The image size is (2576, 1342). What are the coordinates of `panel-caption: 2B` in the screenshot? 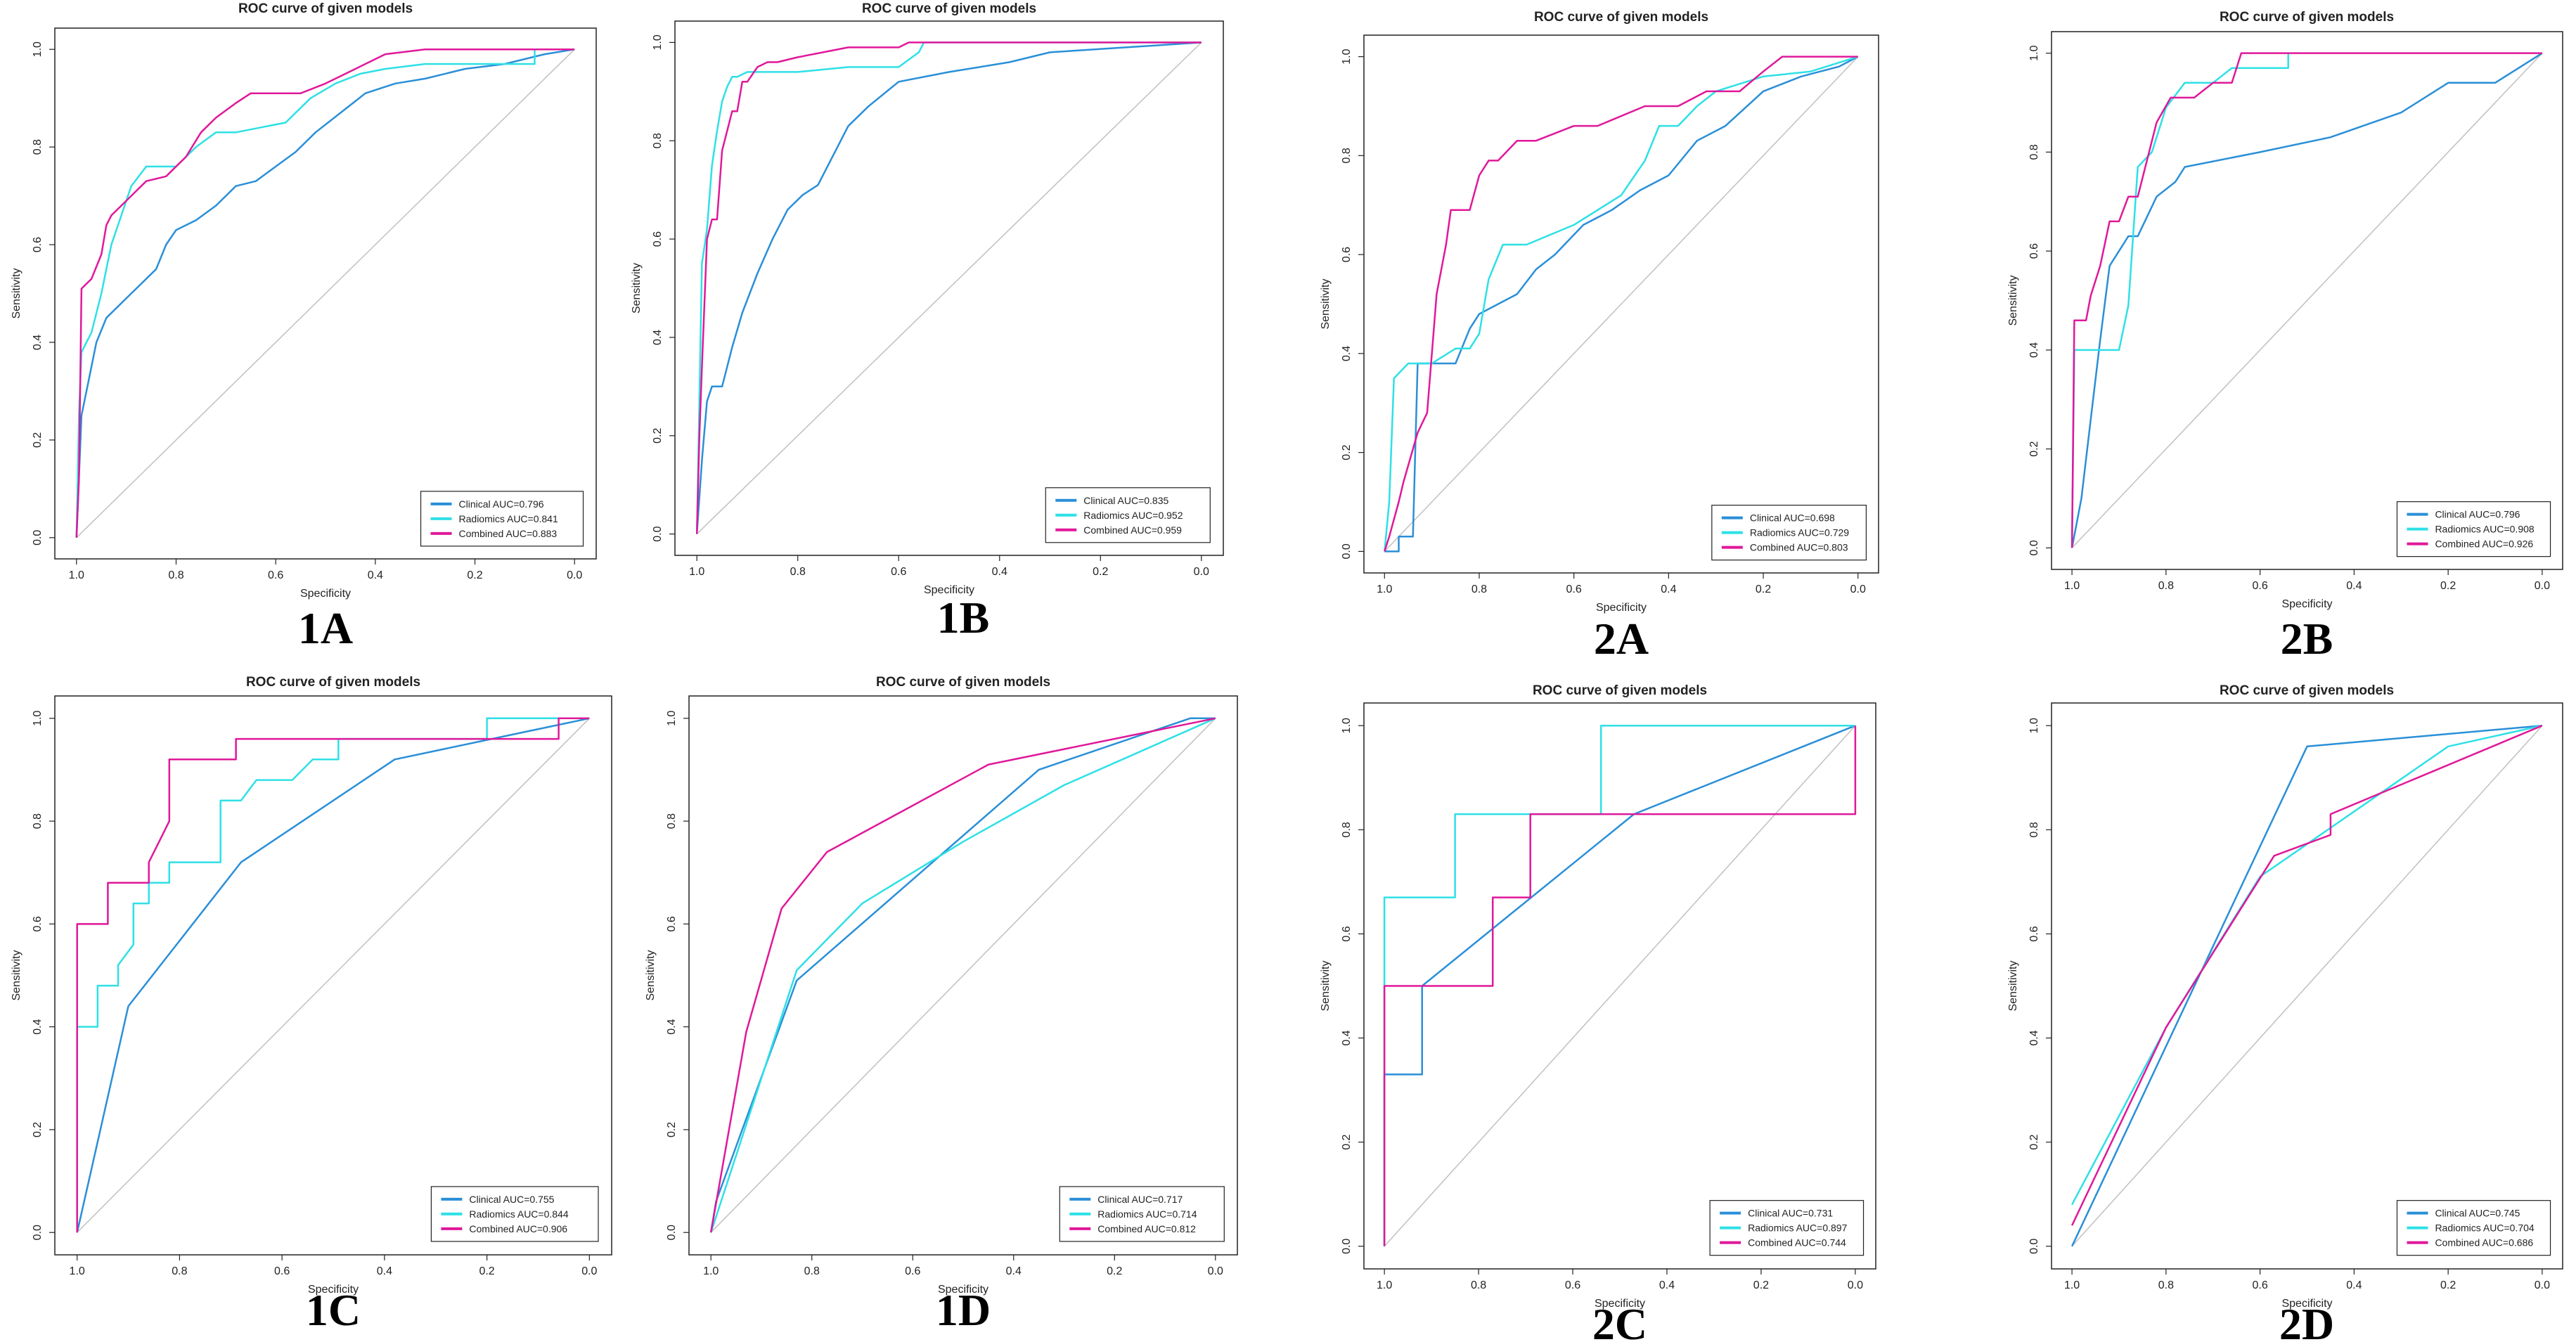 It's located at (2307, 639).